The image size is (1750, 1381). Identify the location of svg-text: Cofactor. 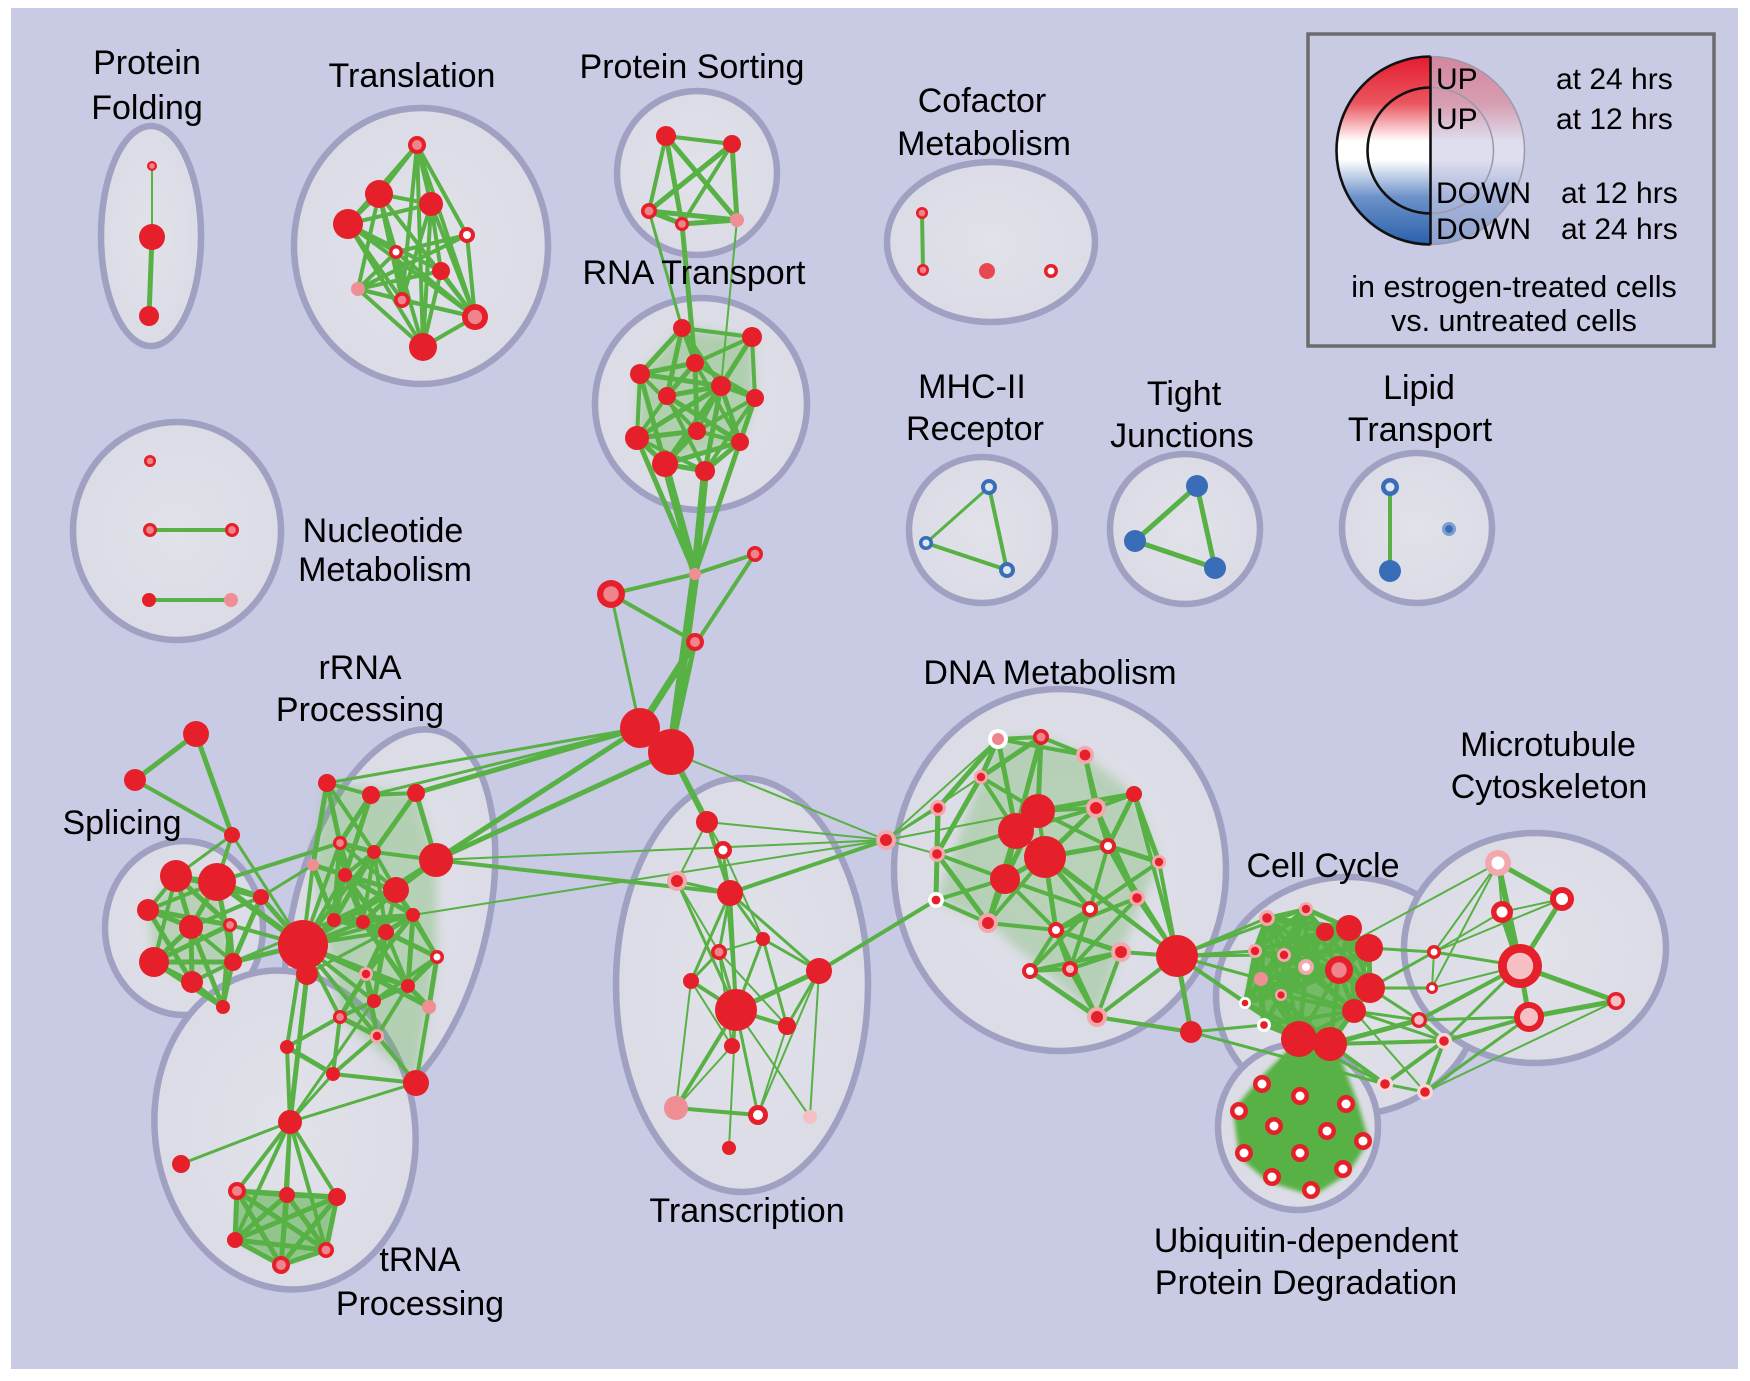
(982, 101).